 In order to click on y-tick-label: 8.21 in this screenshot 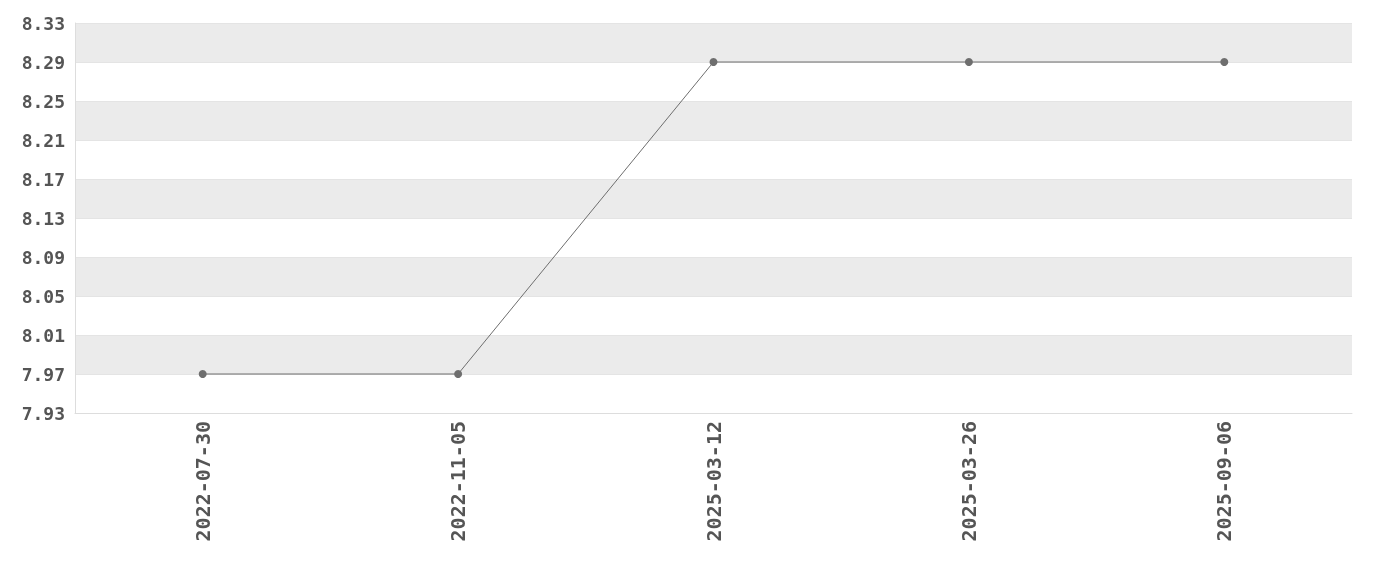, I will do `click(43, 140)`.